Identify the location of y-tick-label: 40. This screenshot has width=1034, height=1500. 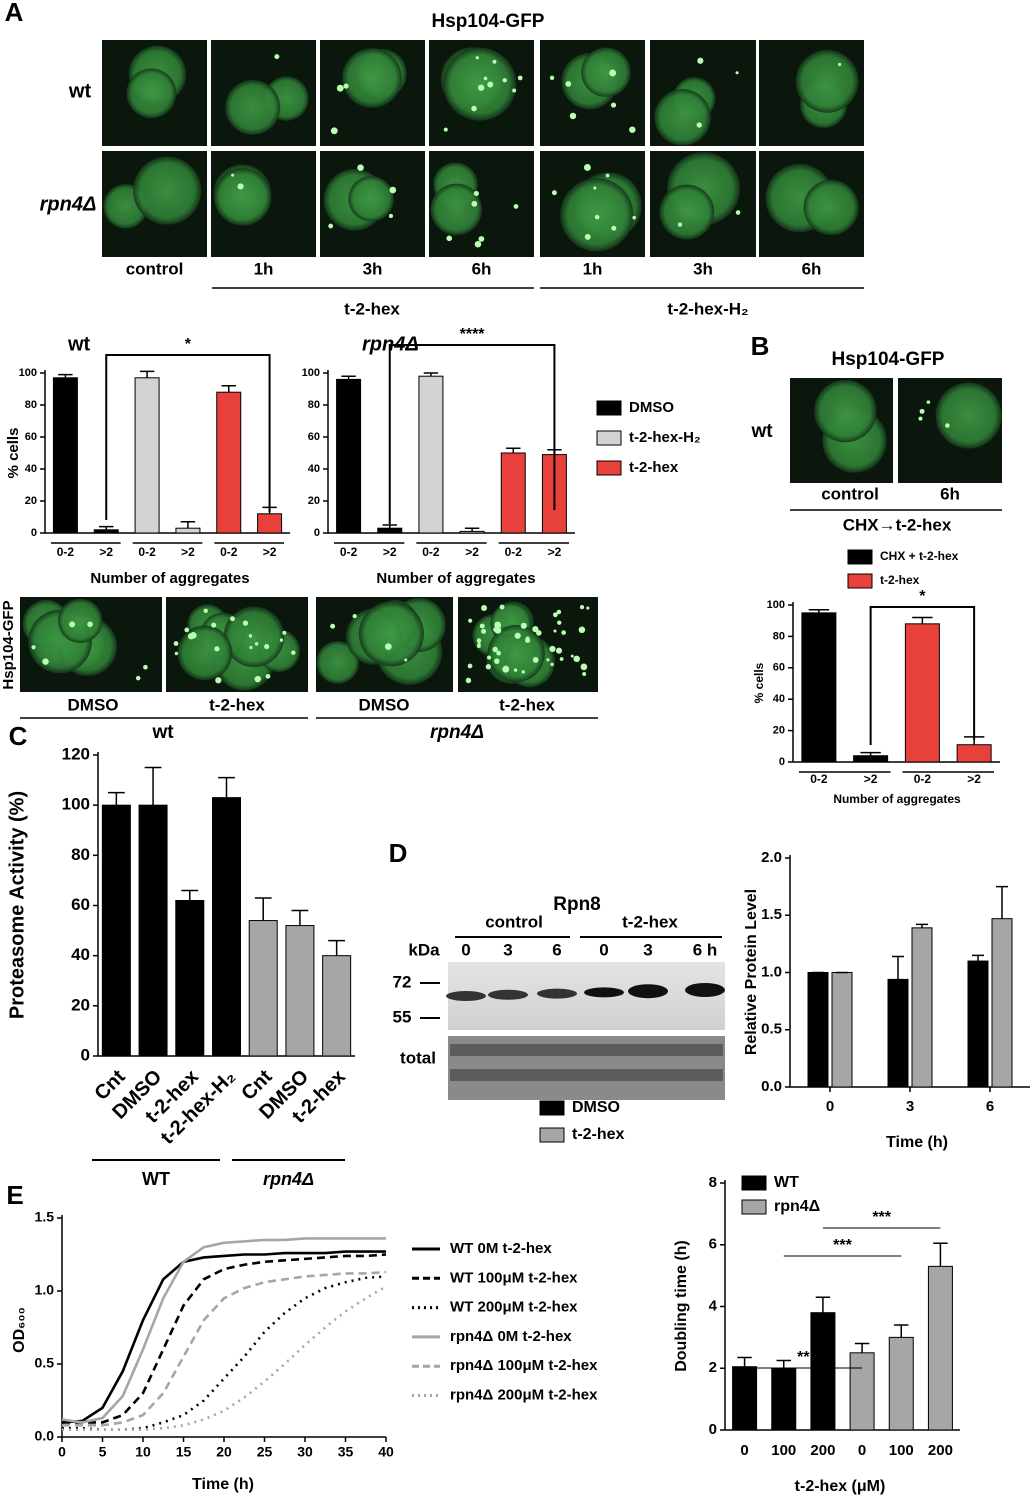
(31, 469).